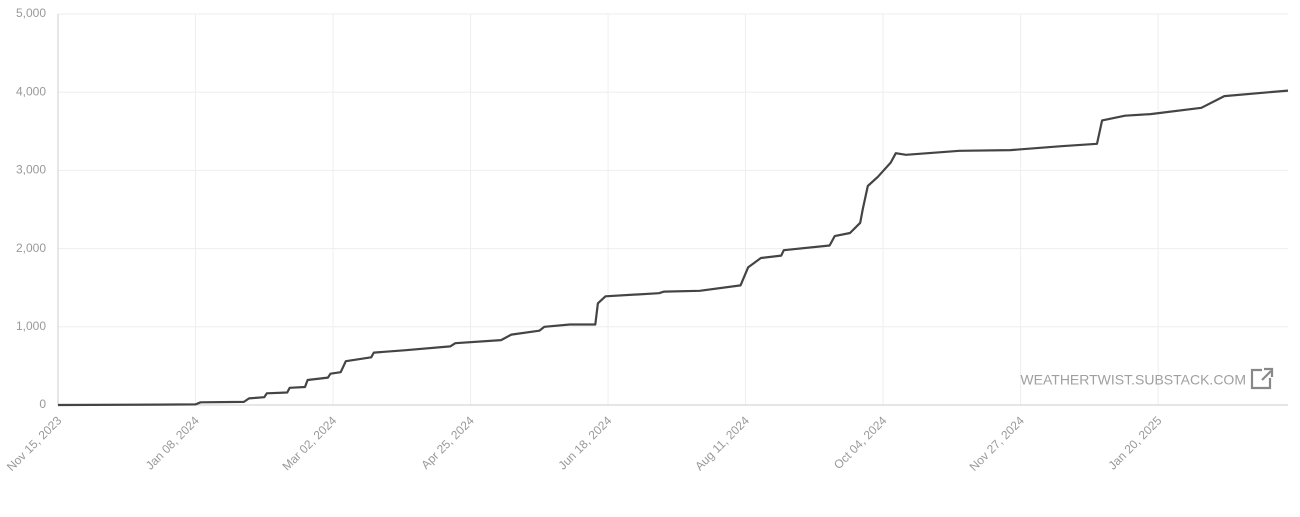 Image resolution: width=1300 pixels, height=517 pixels. I want to click on y-tick-label: 1,000, so click(31, 326).